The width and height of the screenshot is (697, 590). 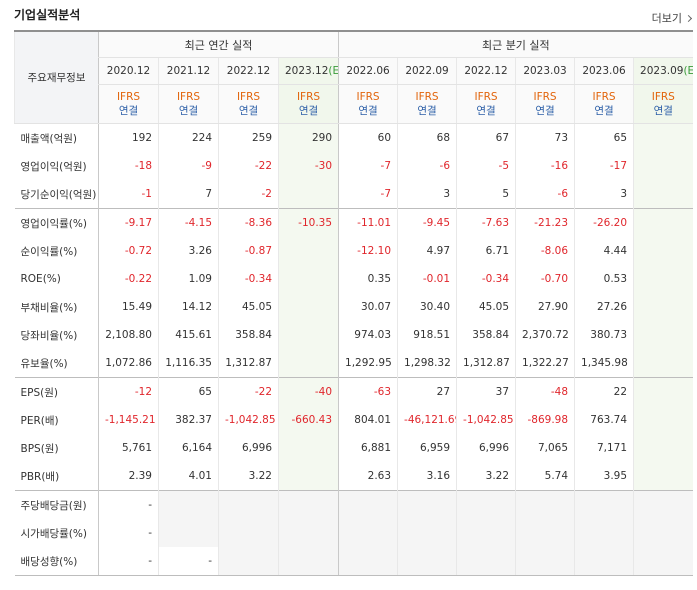 What do you see at coordinates (128, 307) in the screenshot?
I see `value-cell: 15.49` at bounding box center [128, 307].